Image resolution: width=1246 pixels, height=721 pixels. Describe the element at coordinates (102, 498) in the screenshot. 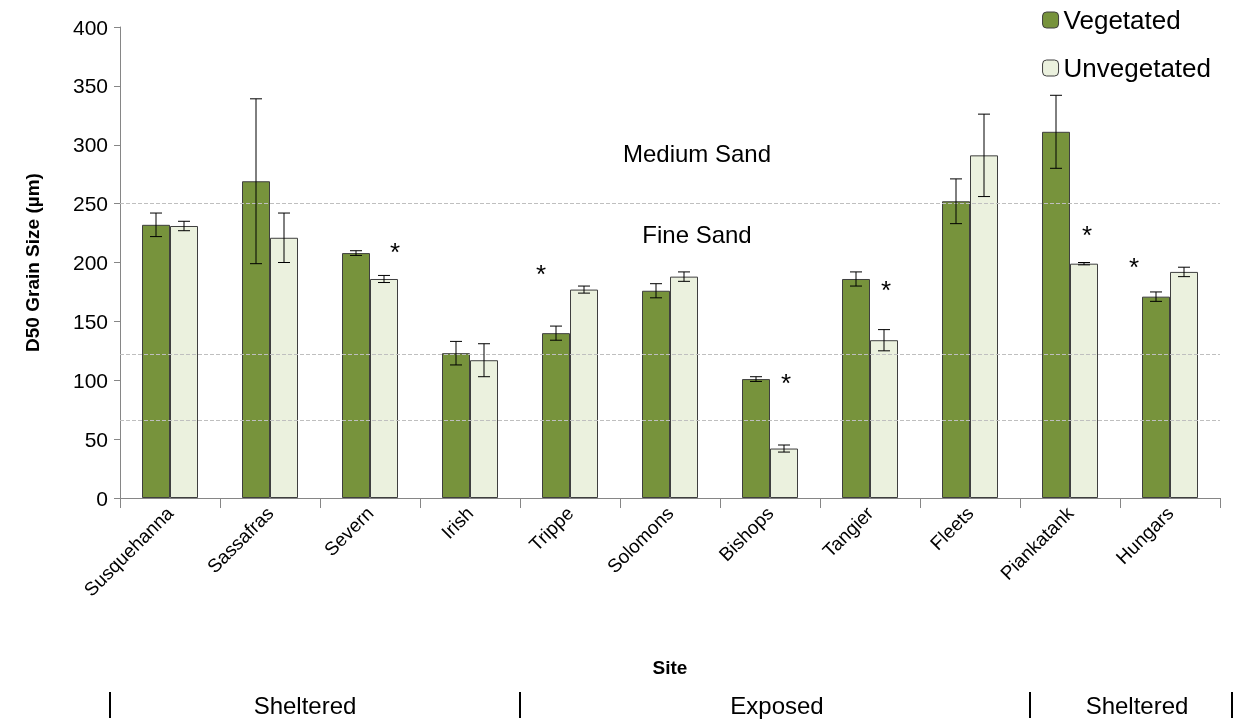

I see `y-tick-label: 0` at that location.